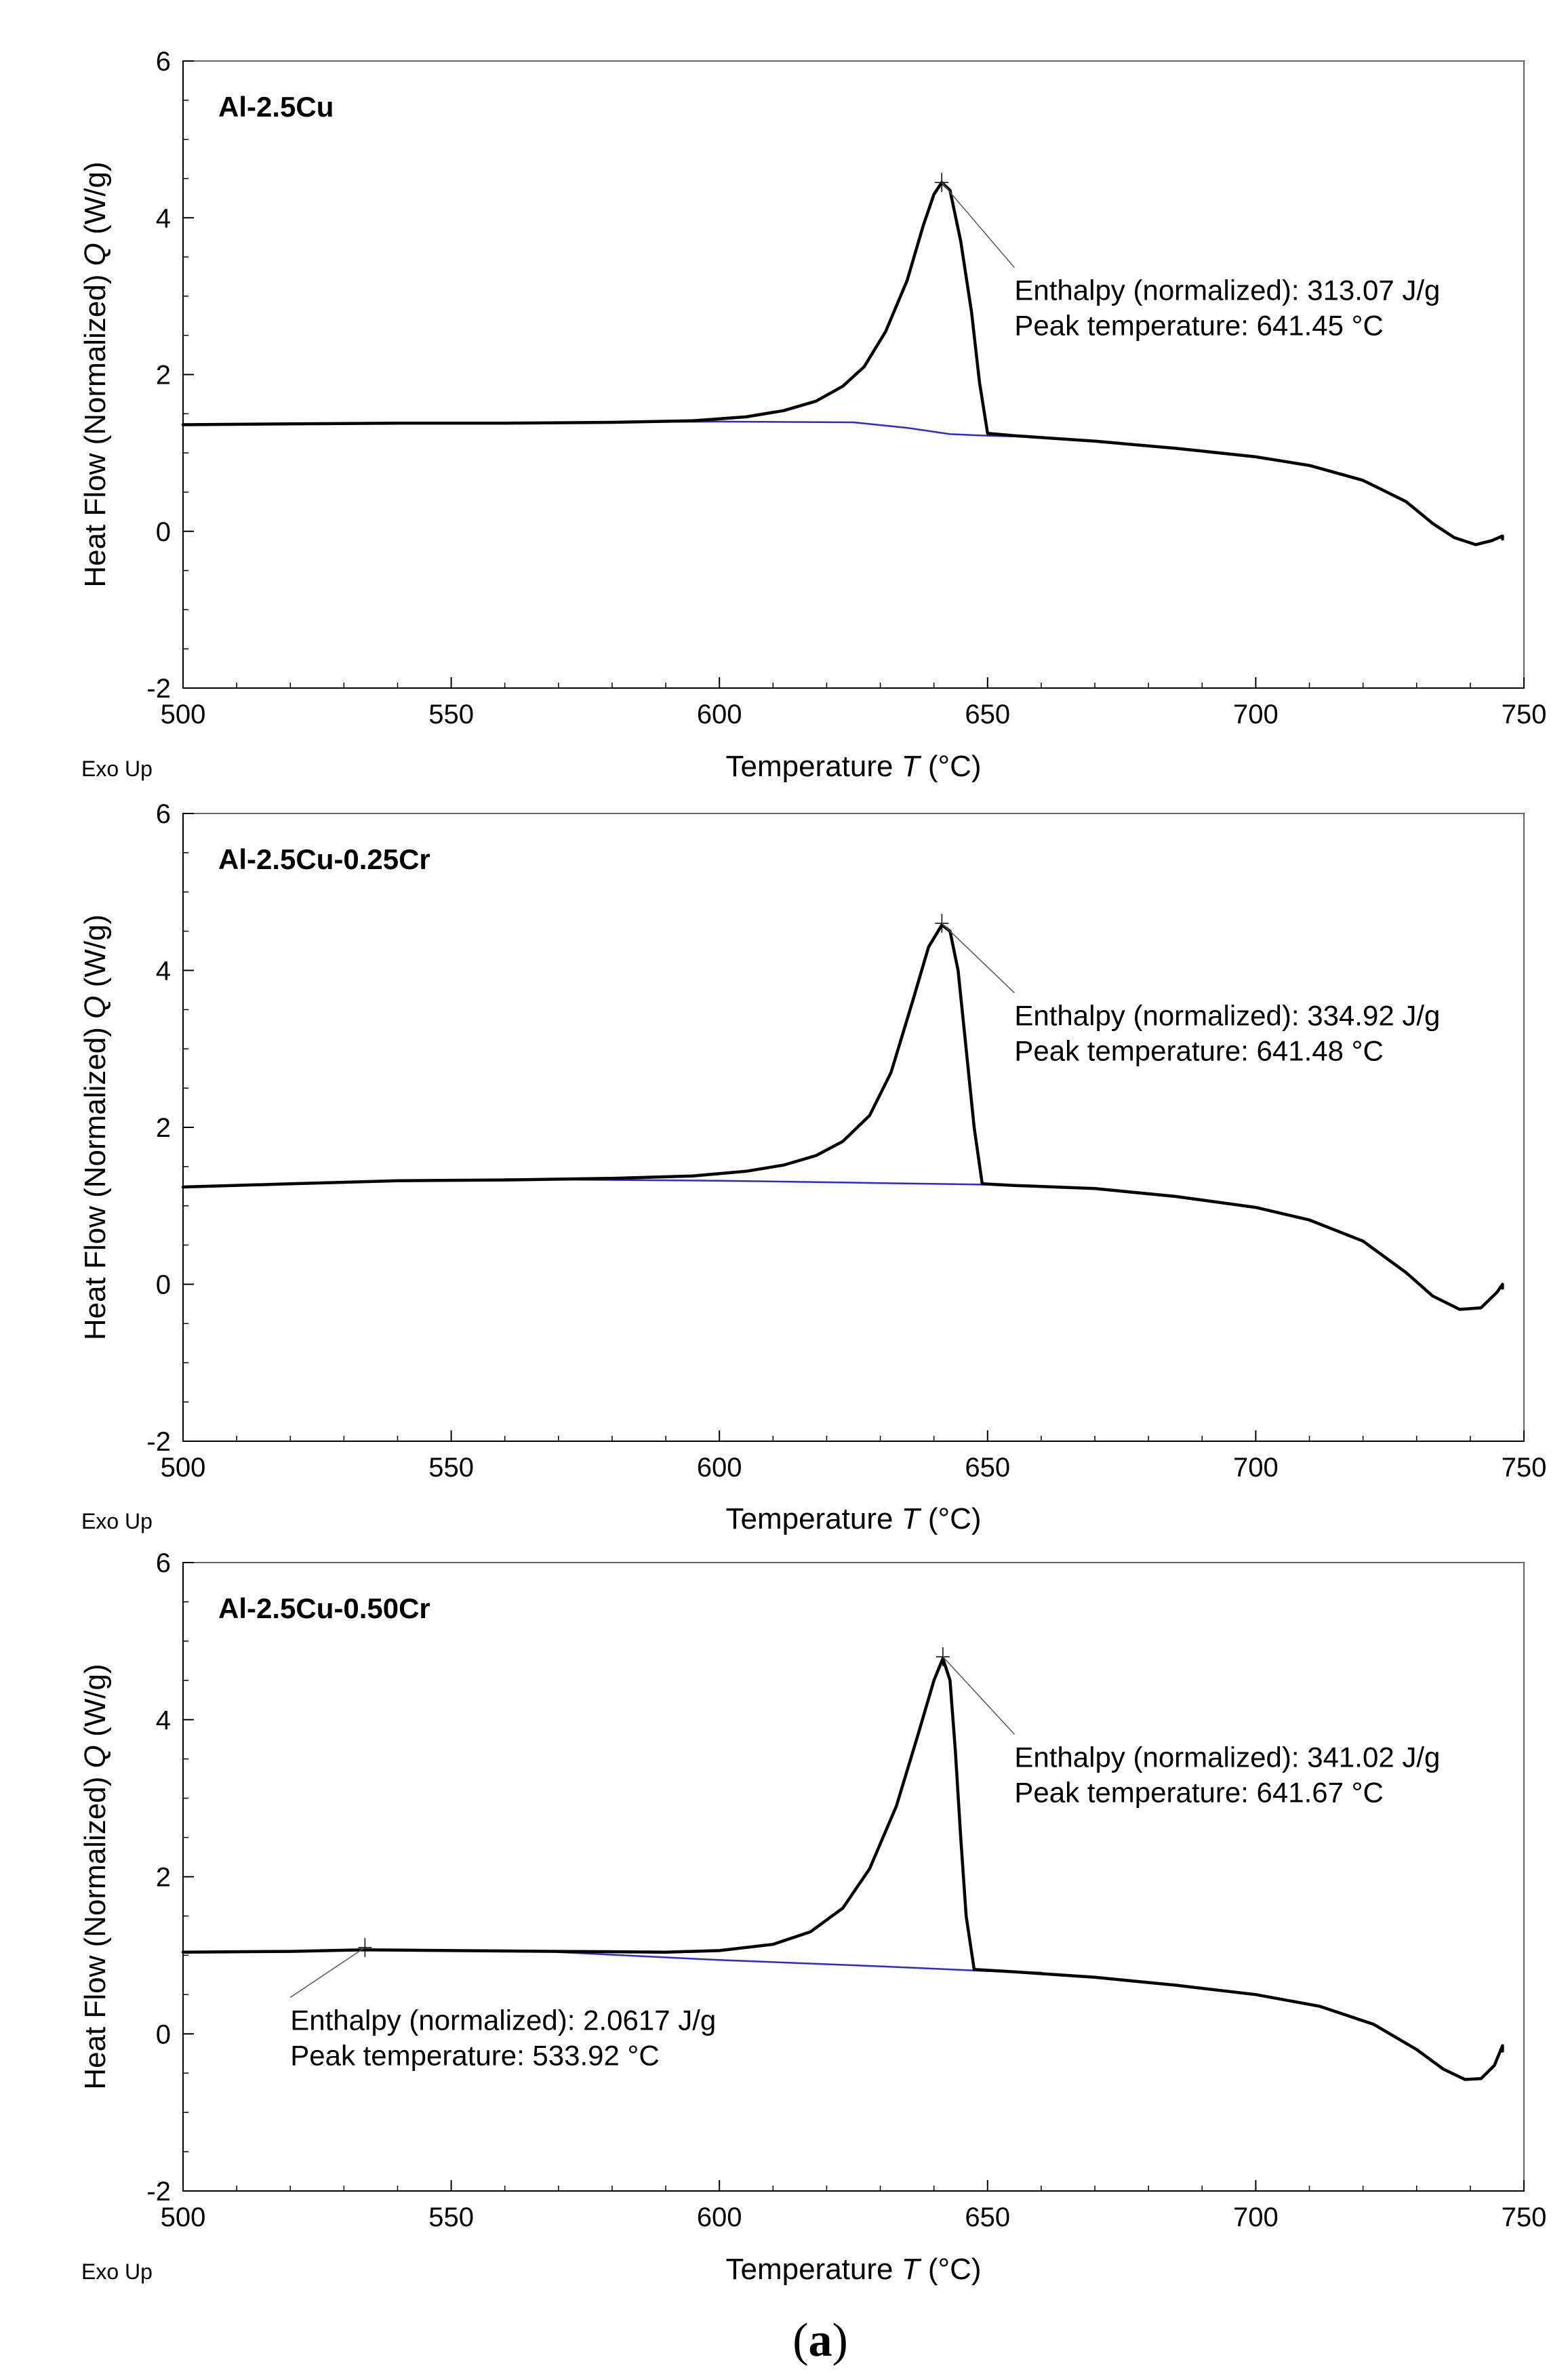 This screenshot has height=2374, width=1568. What do you see at coordinates (276, 107) in the screenshot?
I see `sample-label: Al-2.5Cu` at bounding box center [276, 107].